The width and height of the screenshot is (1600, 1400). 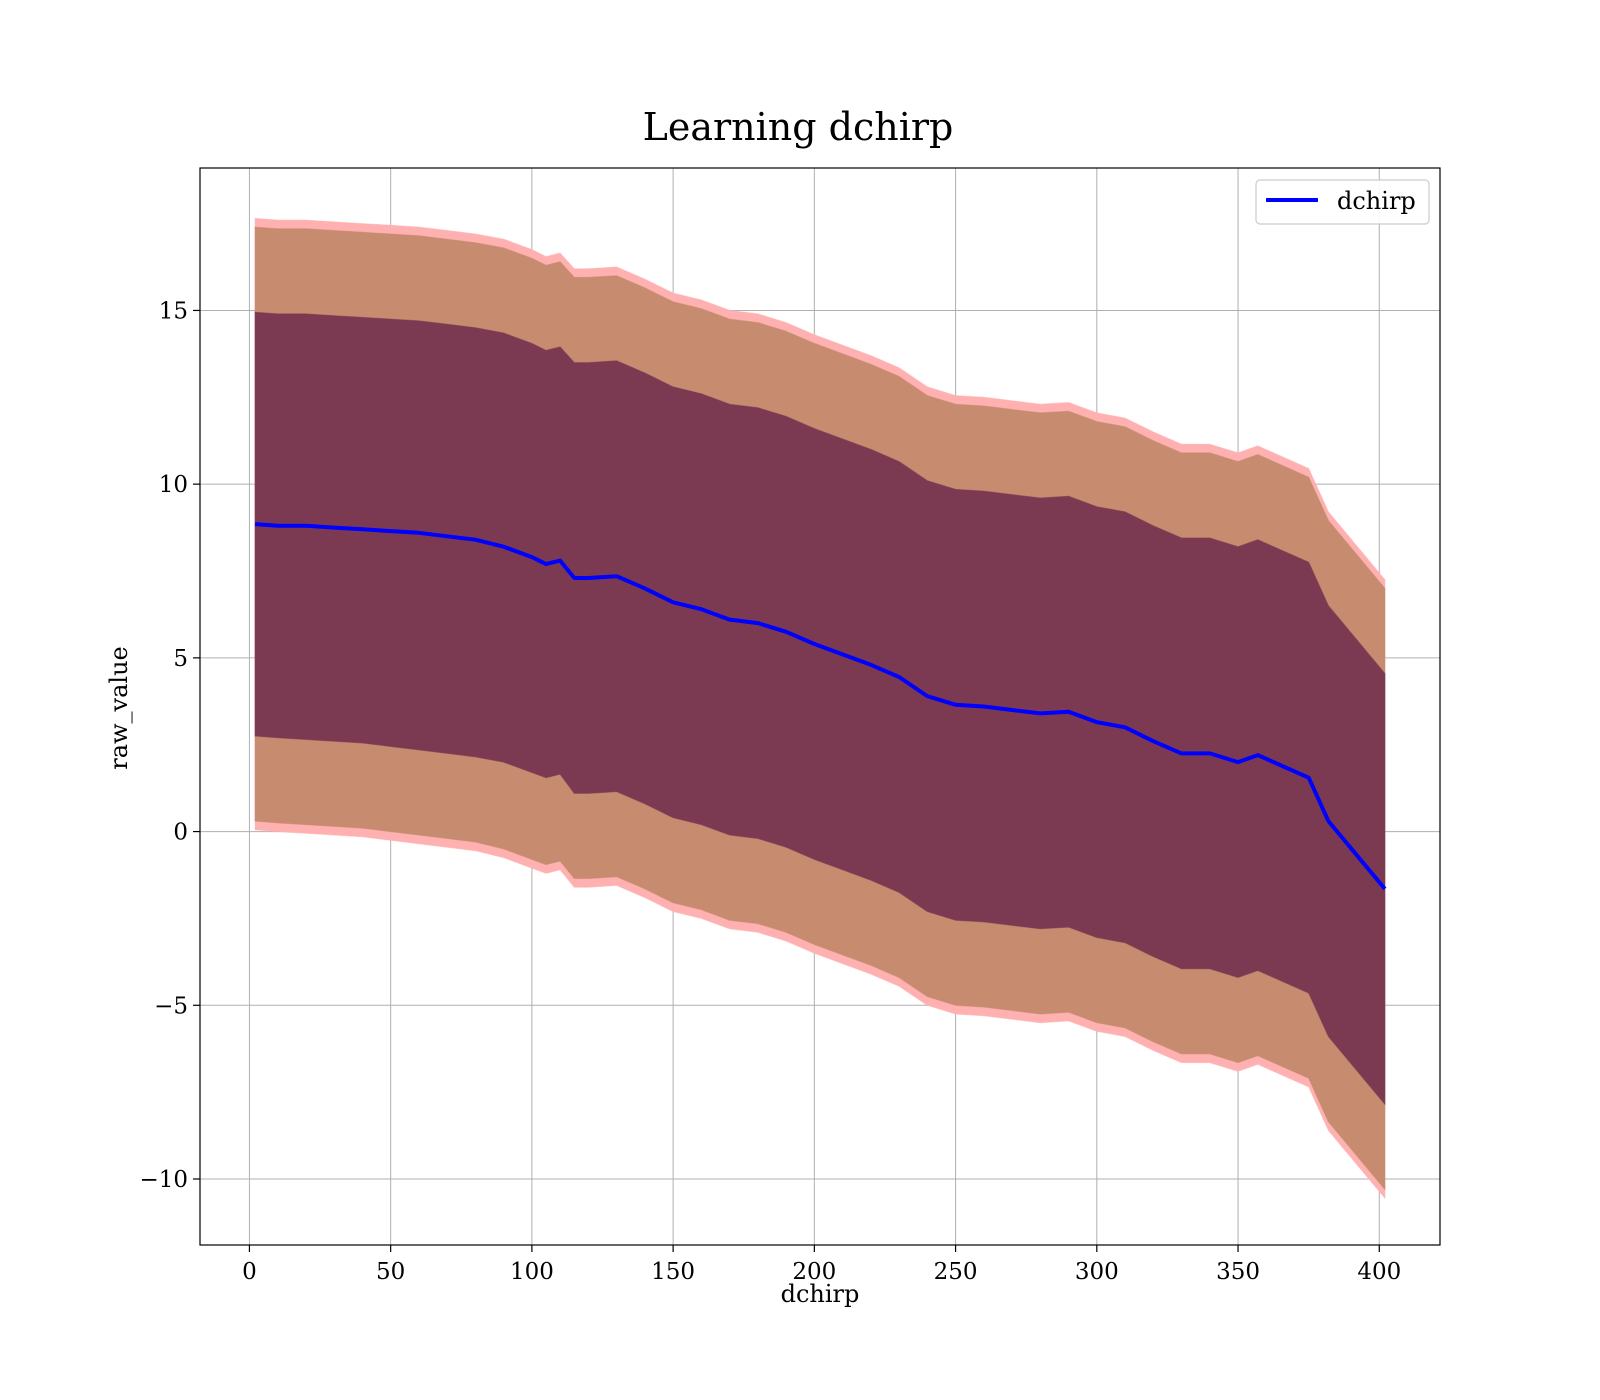 I want to click on legend-label-dchirp: dchirp, so click(x=1376, y=201).